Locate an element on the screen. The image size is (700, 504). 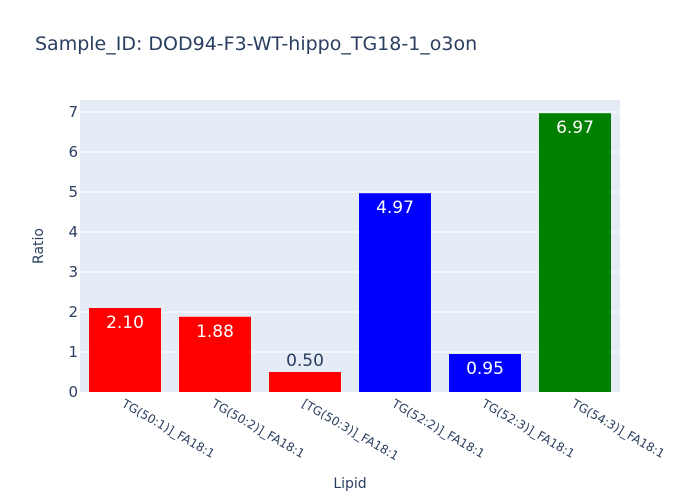
data-label: 2.10 is located at coordinates (125, 323).